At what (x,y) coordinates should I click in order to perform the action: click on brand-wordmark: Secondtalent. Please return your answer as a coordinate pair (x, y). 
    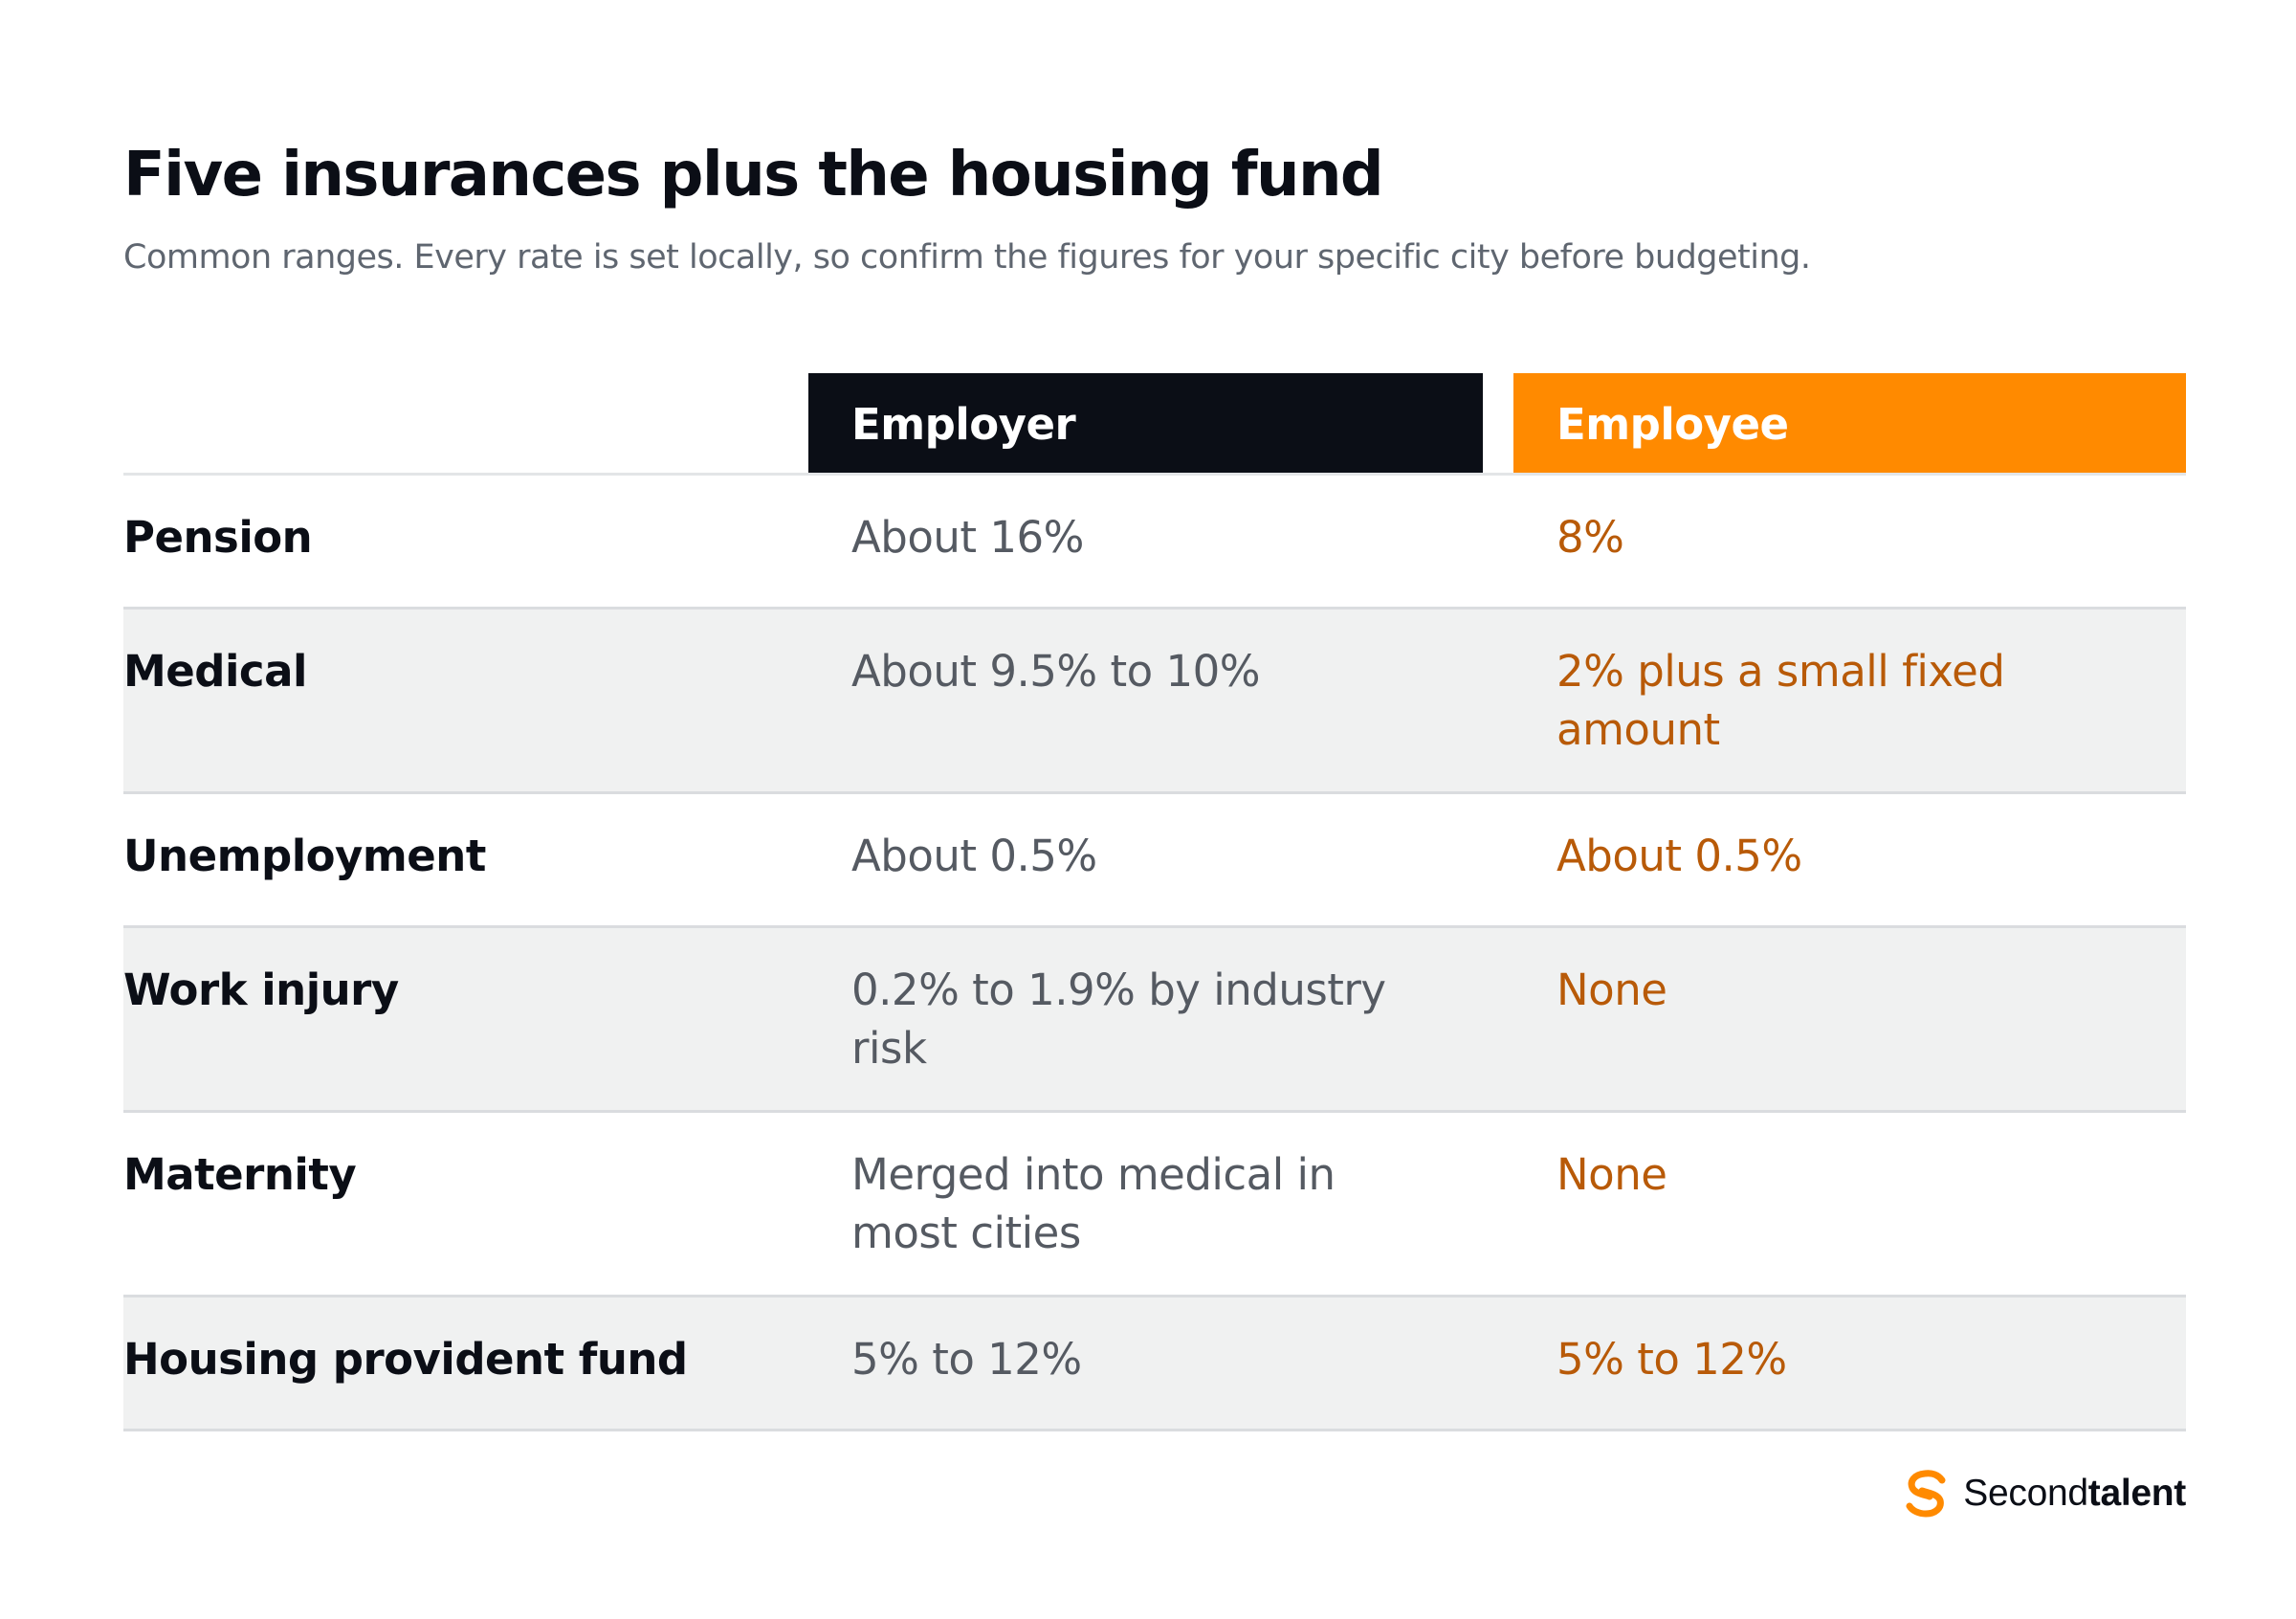
    Looking at the image, I should click on (2074, 1494).